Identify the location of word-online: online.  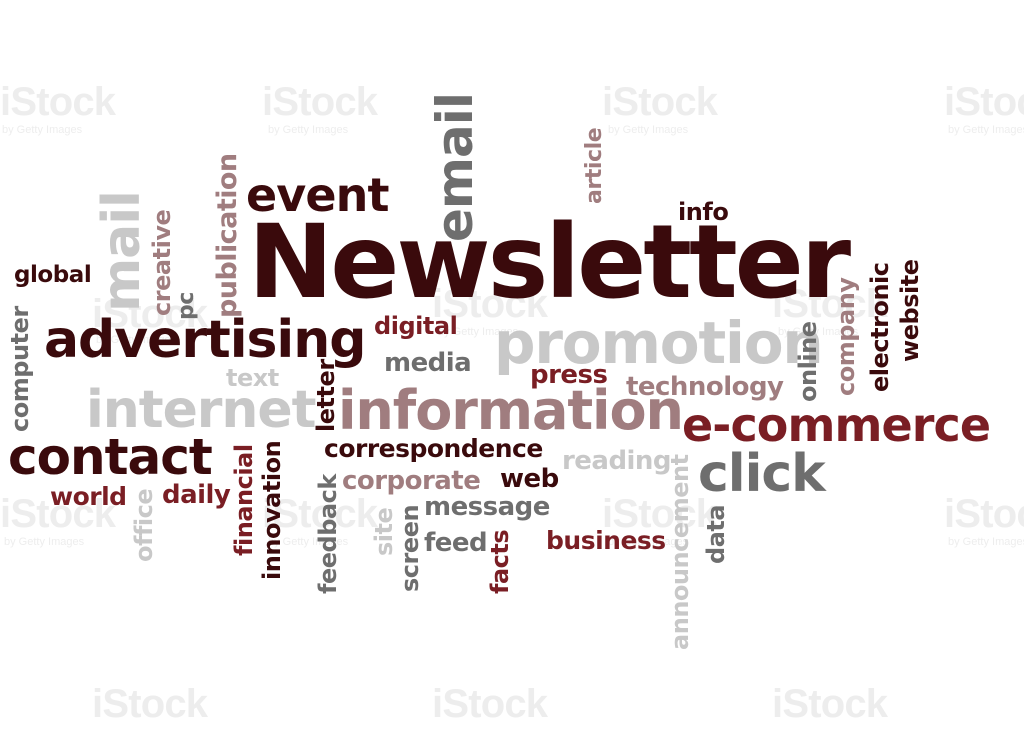
(808, 361).